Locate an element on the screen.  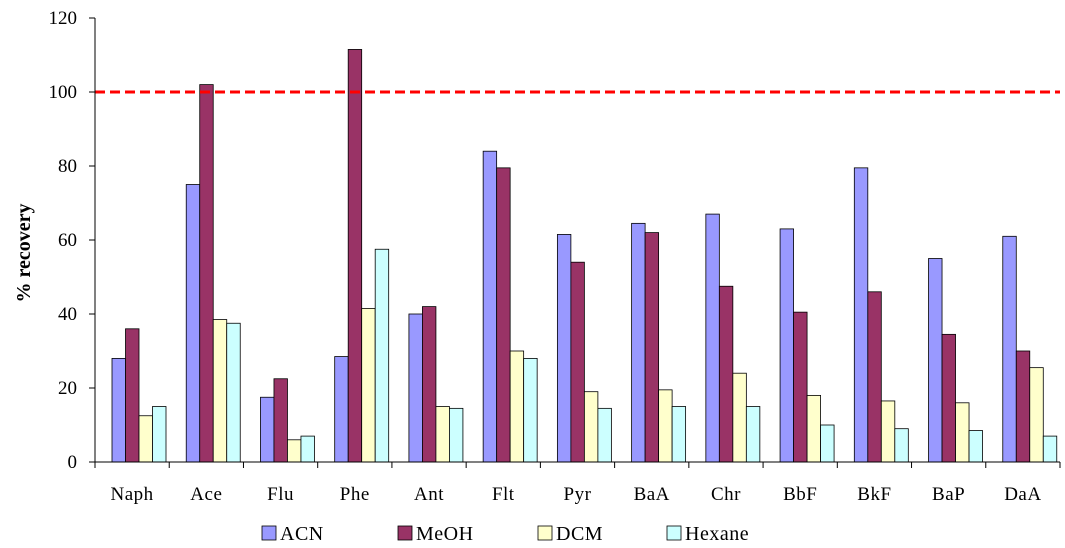
bar-hexane-phe is located at coordinates (382, 355).